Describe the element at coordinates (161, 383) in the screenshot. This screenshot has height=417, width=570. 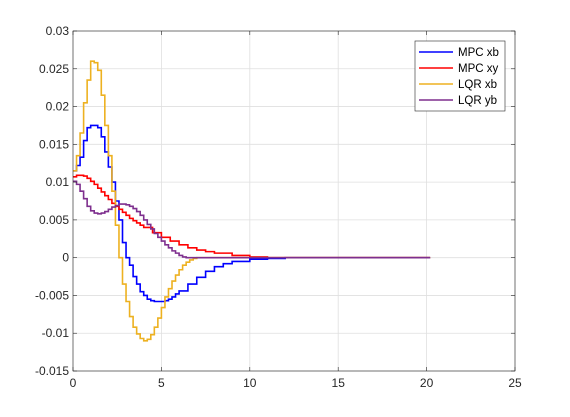
I see `x-tick-label: 5` at that location.